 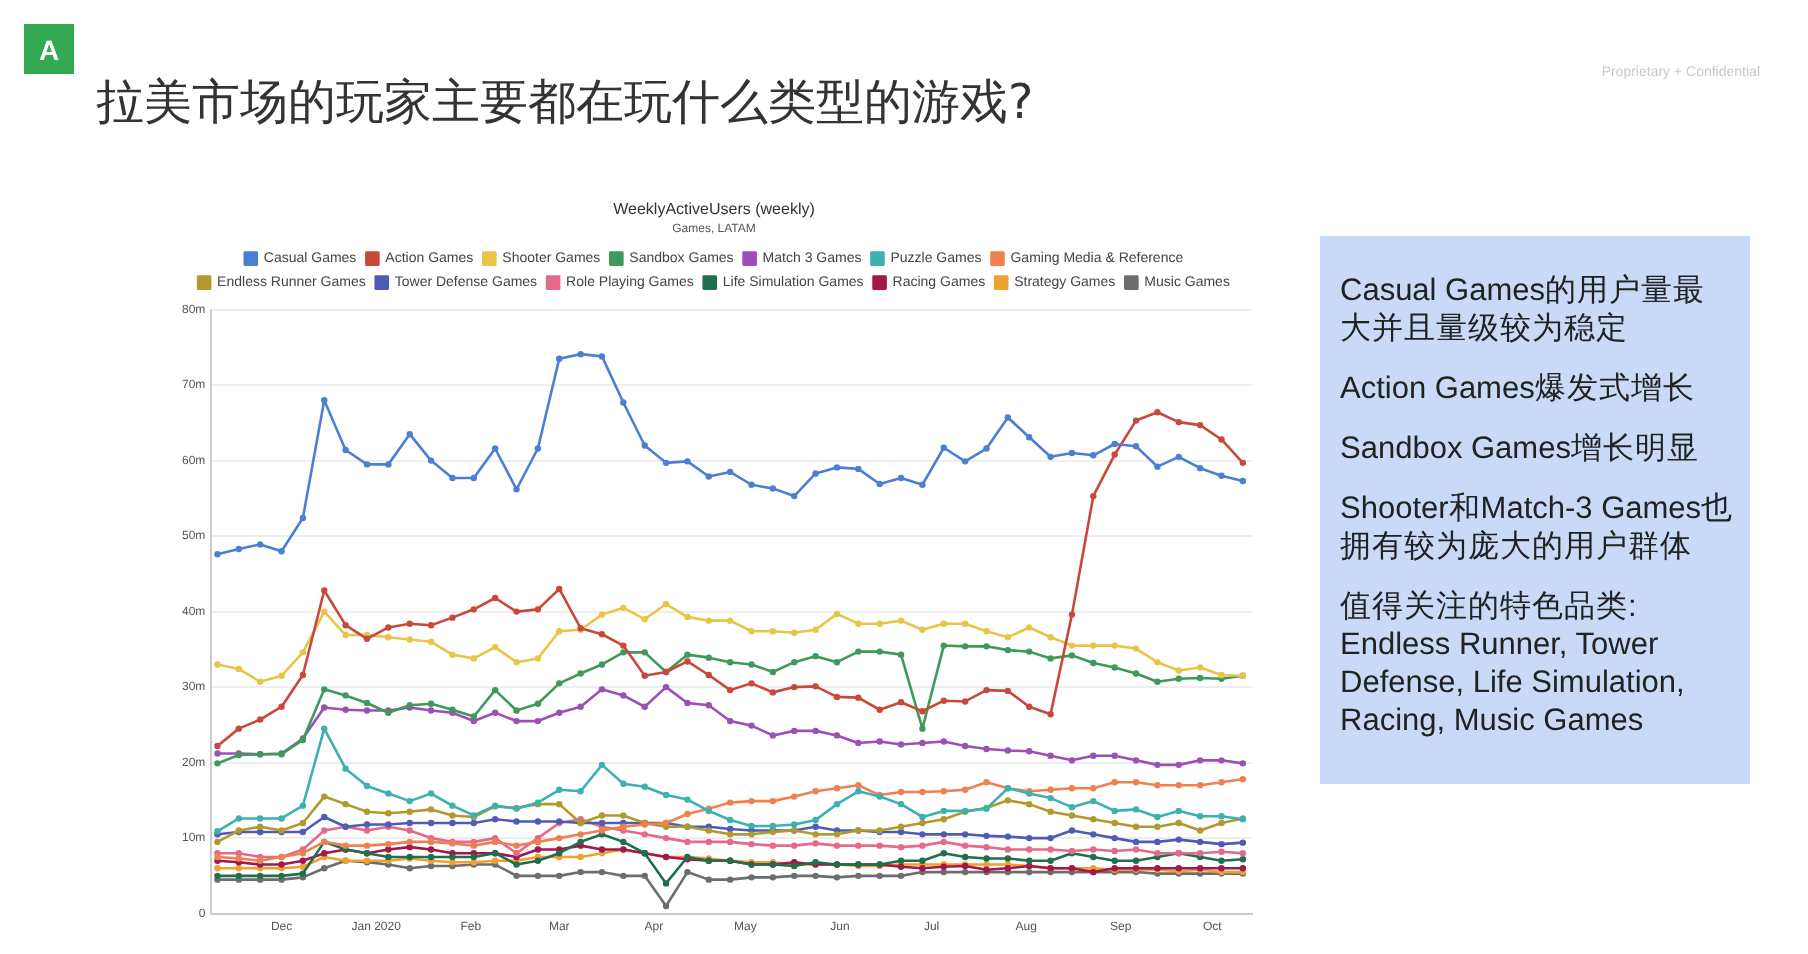 What do you see at coordinates (1537, 528) in the screenshot?
I see `text: Shooter和Match-3 Games也拥有较为庞大的用户群体` at bounding box center [1537, 528].